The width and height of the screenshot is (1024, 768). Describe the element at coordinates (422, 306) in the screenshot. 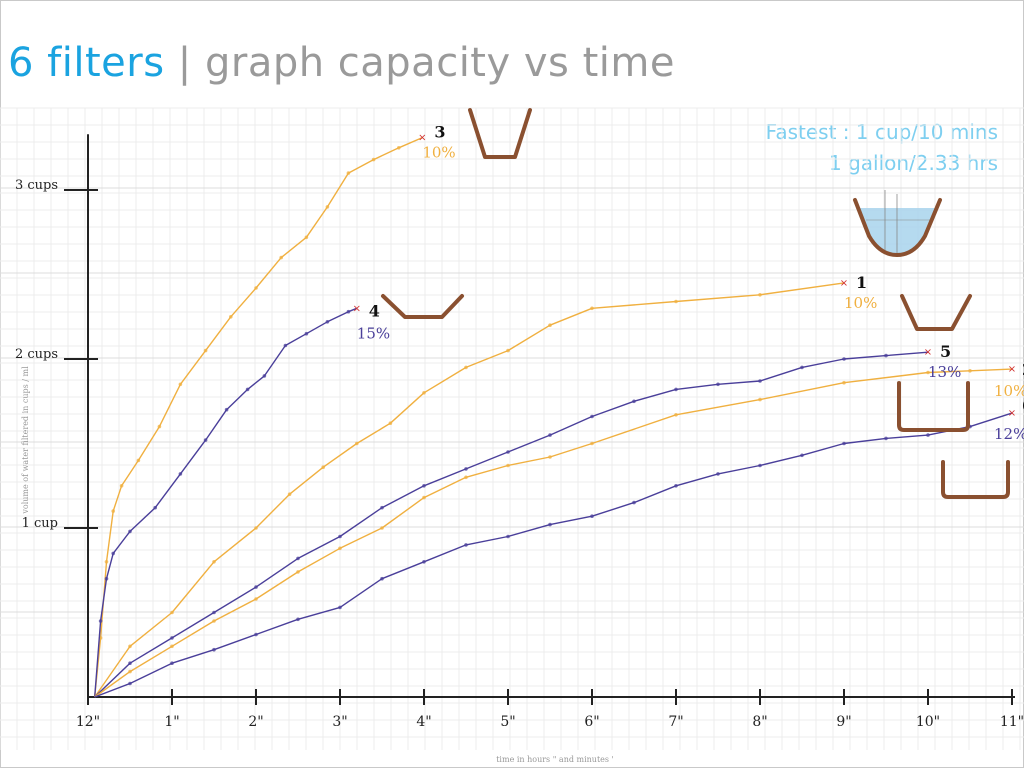

I see `filter-cup-4-icon` at that location.